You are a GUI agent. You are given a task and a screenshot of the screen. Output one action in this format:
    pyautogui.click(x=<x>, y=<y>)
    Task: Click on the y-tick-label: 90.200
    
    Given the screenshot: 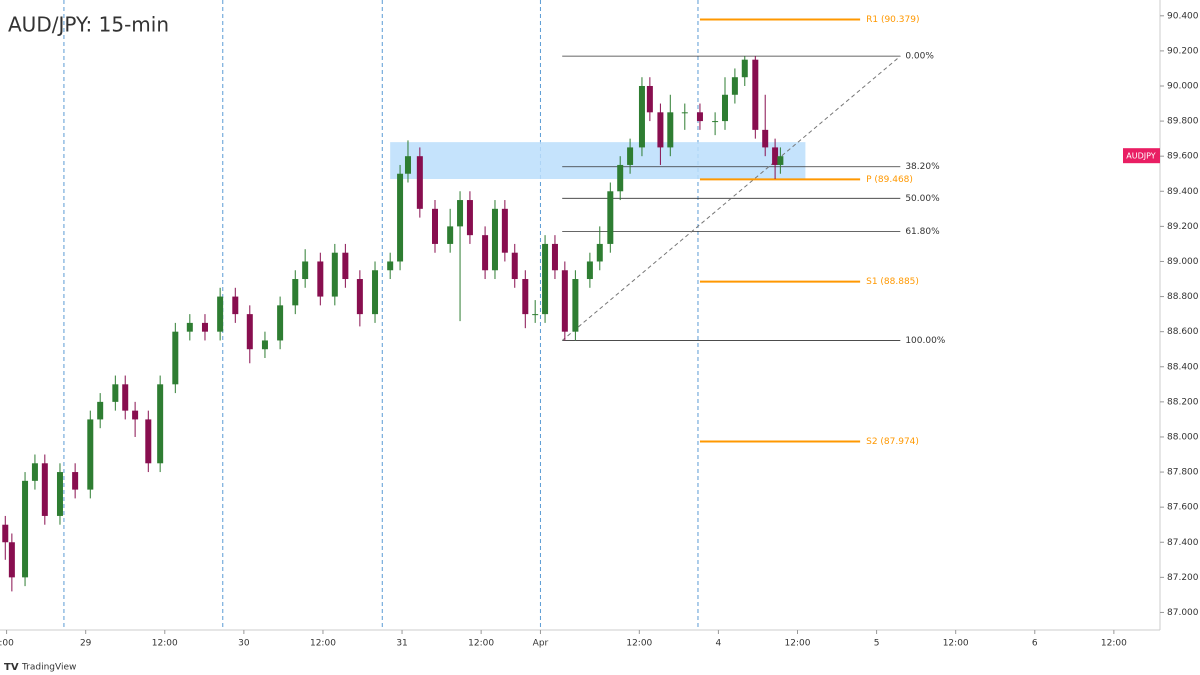 What is the action you would take?
    pyautogui.click(x=1183, y=51)
    